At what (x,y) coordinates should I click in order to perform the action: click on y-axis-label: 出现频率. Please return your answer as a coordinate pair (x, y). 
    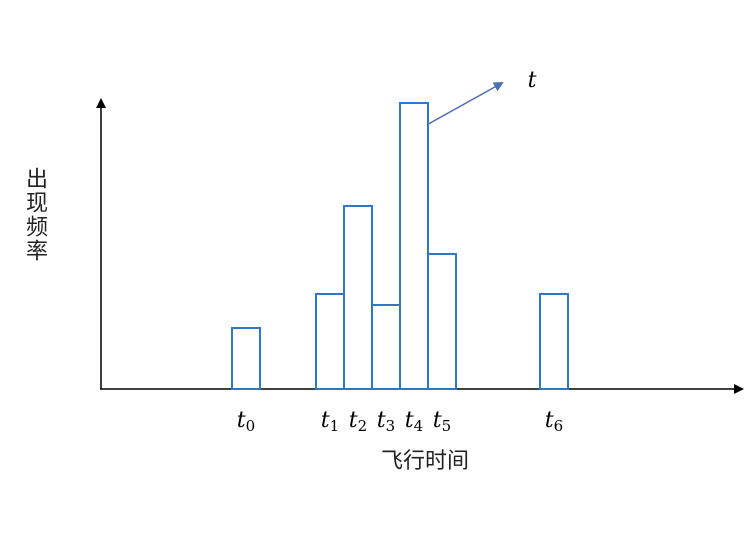
    Looking at the image, I should click on (35, 215).